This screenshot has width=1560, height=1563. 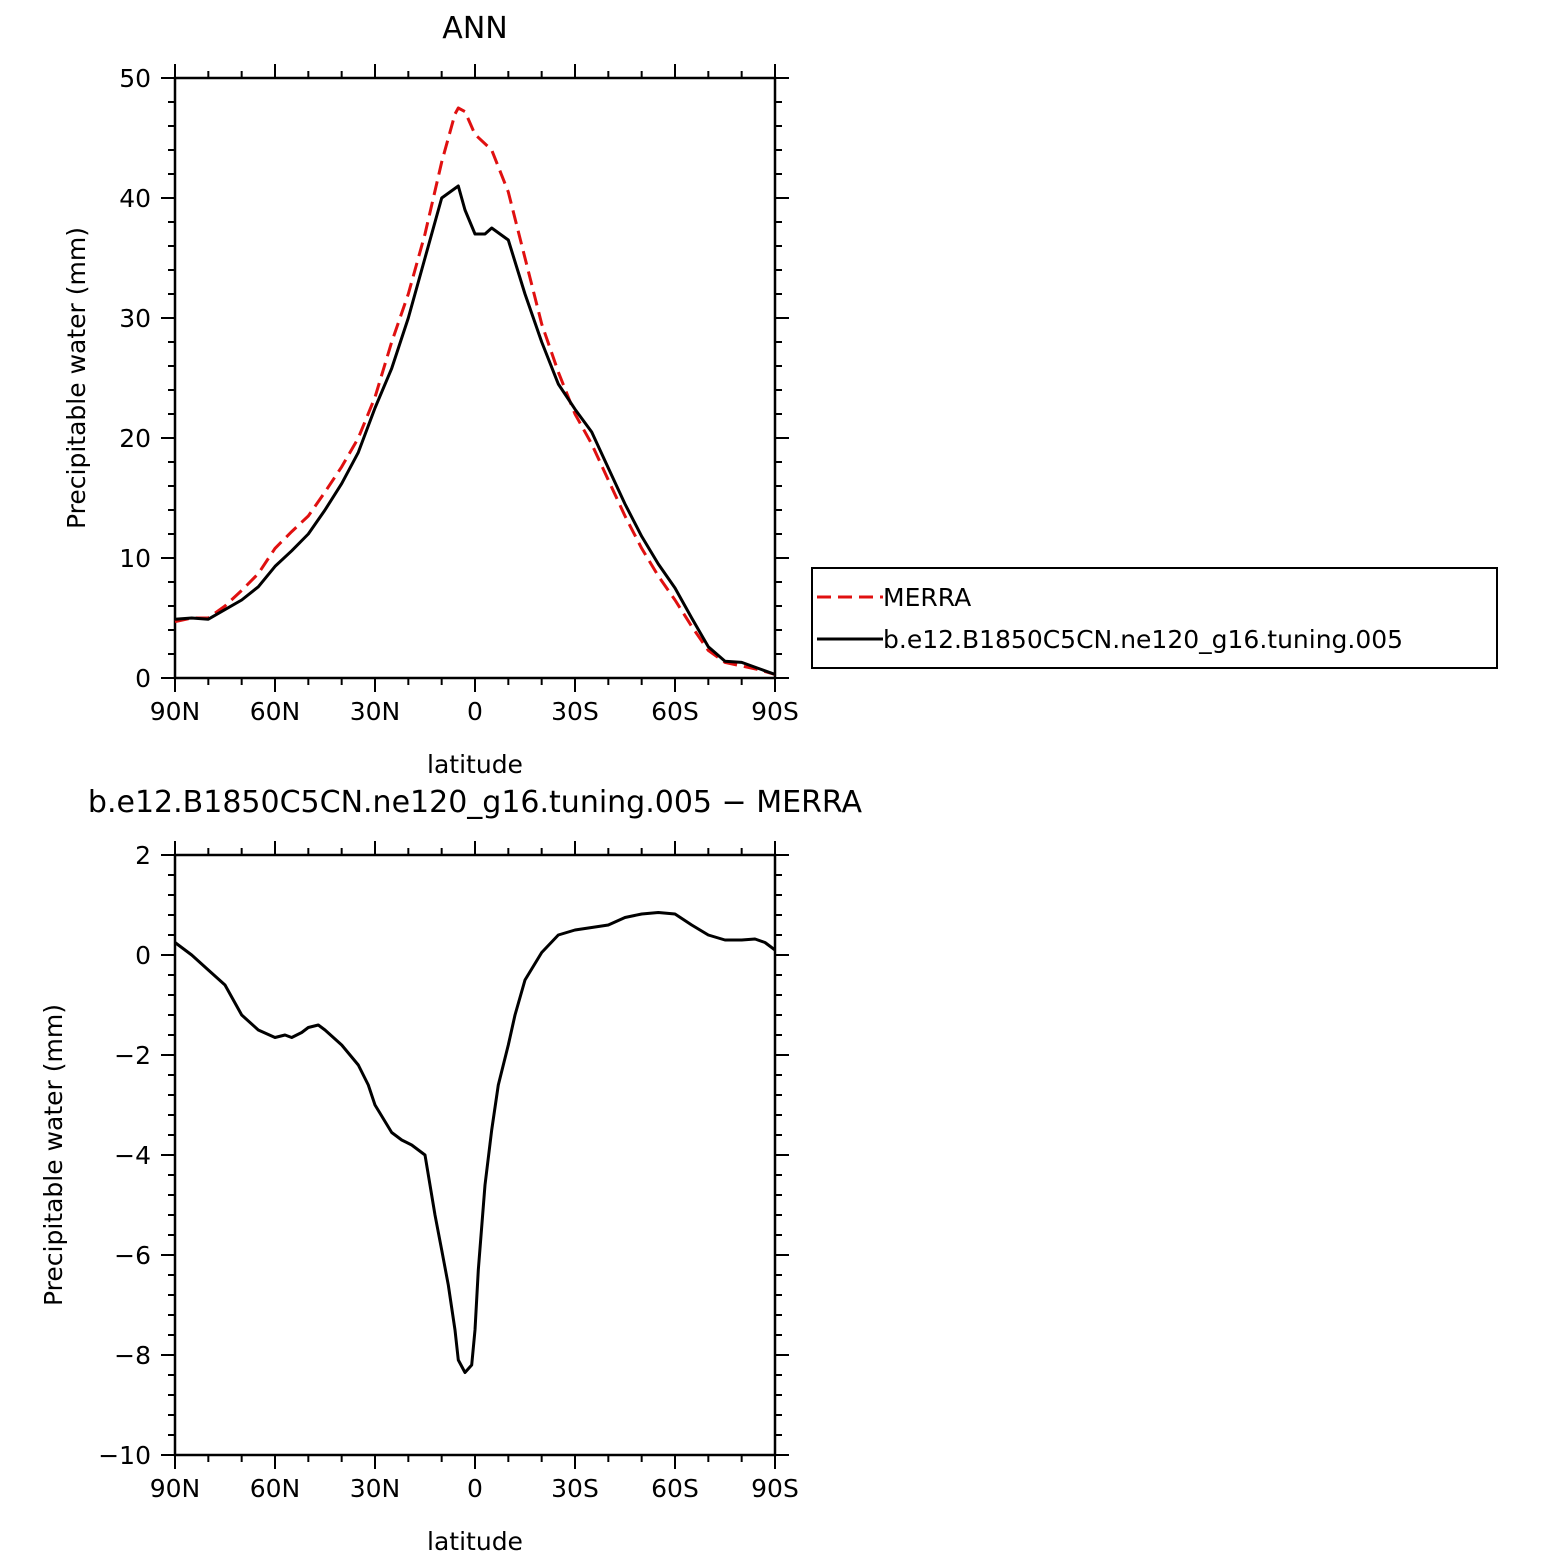 What do you see at coordinates (474, 28) in the screenshot?
I see `chart-title: ANN` at bounding box center [474, 28].